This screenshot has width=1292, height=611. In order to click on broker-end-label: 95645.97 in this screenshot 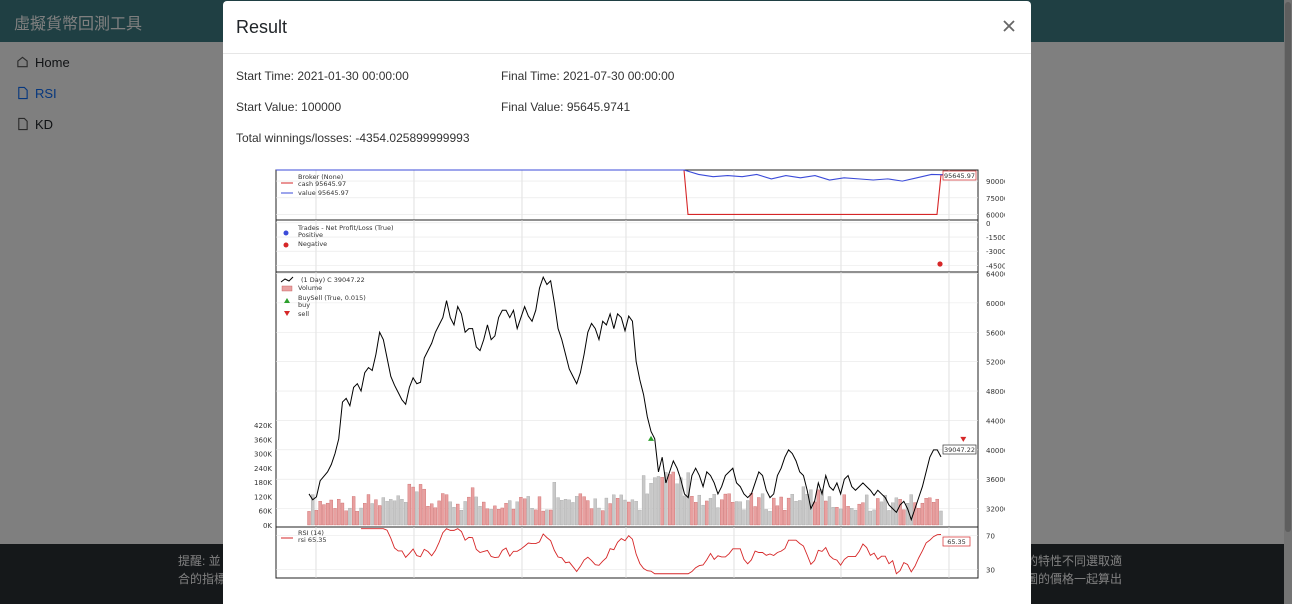, I will do `click(959, 176)`.